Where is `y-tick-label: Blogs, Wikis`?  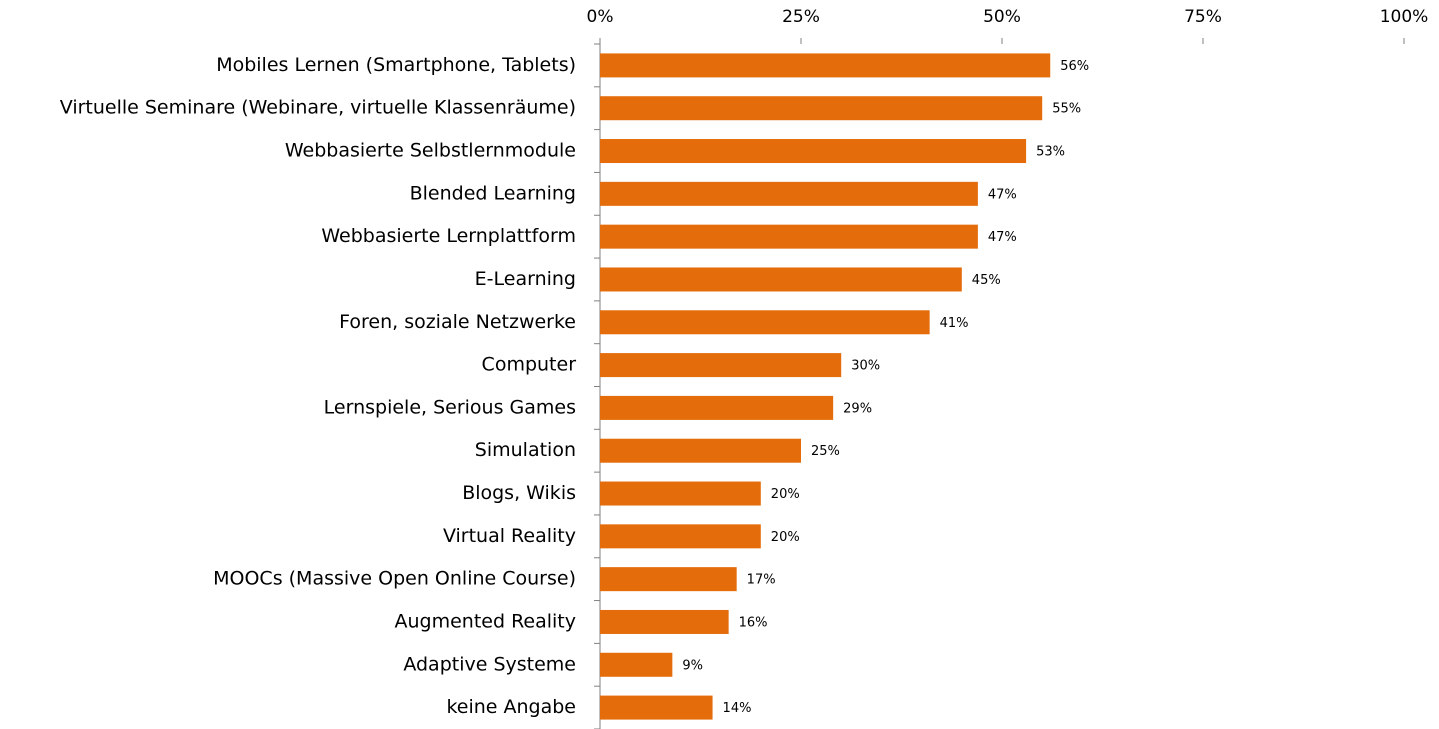
y-tick-label: Blogs, Wikis is located at coordinates (519, 493).